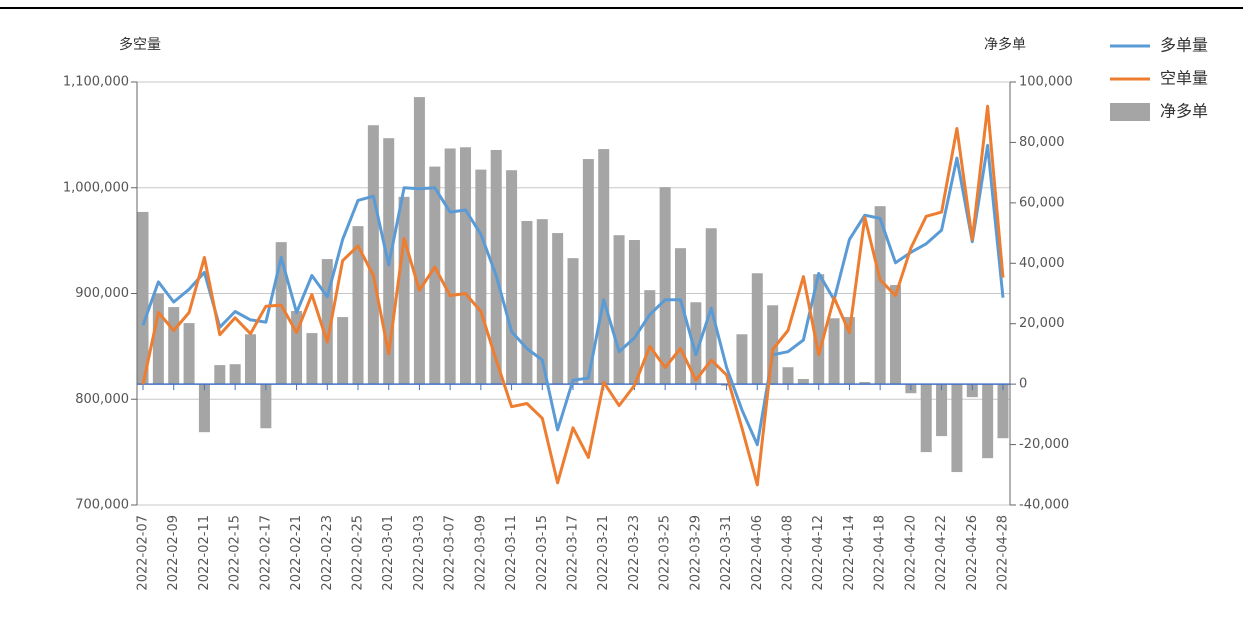 The height and width of the screenshot is (643, 1243). I want to click on y2-tick-label: 80,000, so click(1042, 142).